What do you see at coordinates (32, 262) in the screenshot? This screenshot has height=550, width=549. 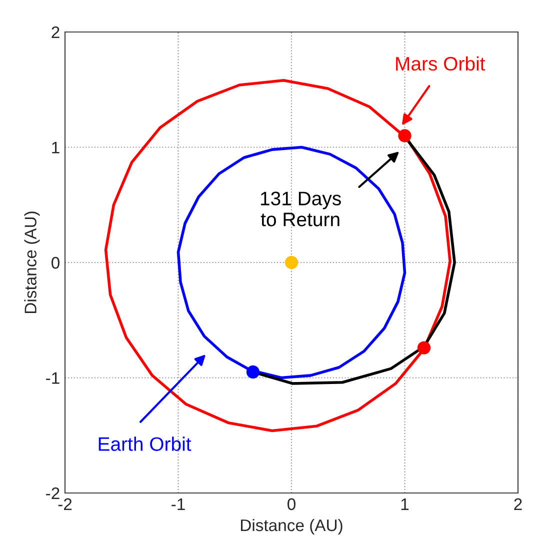 I see `y-axis-title: Distance (AU)` at bounding box center [32, 262].